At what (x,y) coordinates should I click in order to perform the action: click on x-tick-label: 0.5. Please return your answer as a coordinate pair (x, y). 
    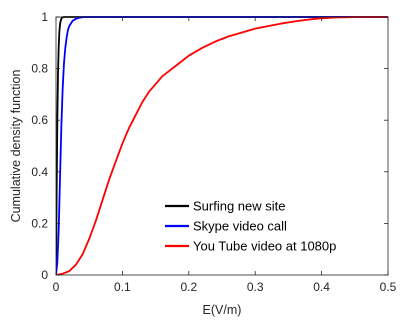
    Looking at the image, I should click on (388, 287).